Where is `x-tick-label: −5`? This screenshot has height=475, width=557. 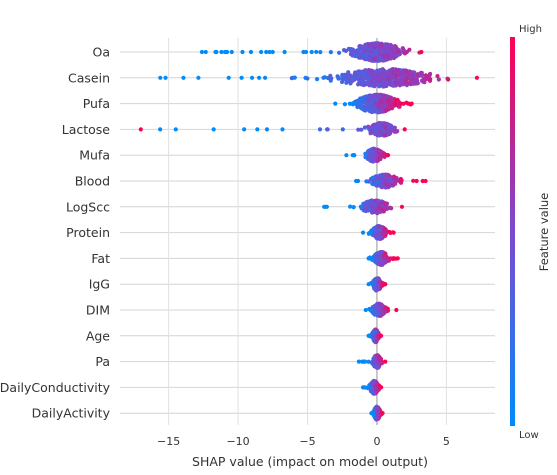 x-tick-label: −5 is located at coordinates (307, 441).